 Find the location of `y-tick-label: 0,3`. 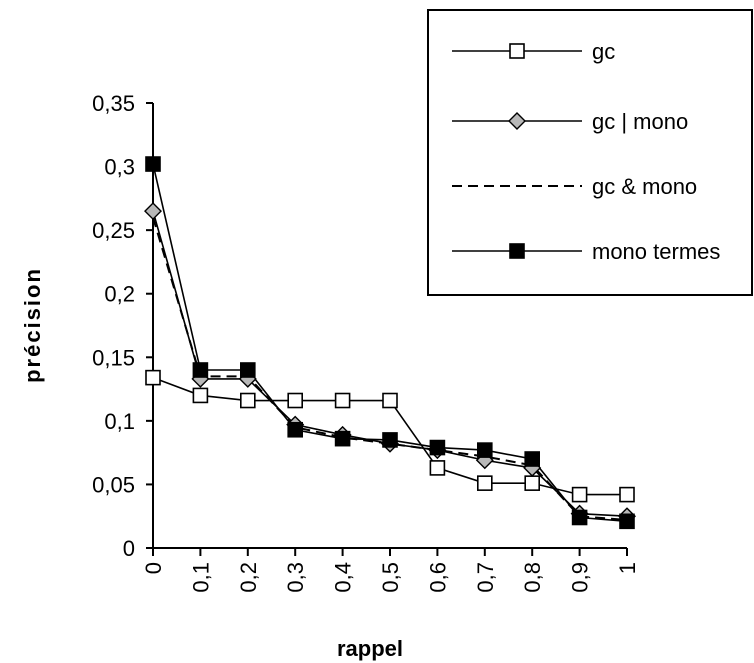

y-tick-label: 0,3 is located at coordinates (119, 167).